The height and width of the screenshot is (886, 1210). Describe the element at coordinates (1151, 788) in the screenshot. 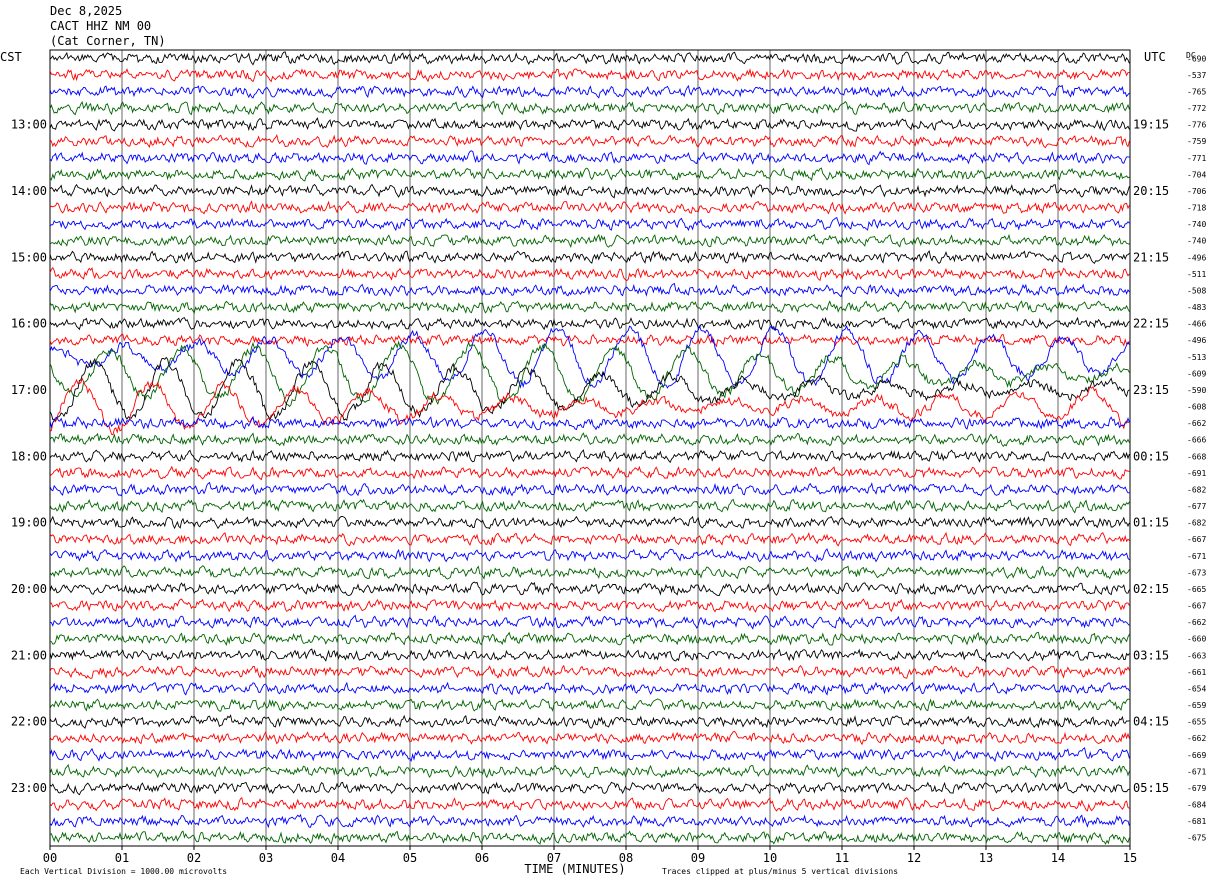

I see `right-hour-label: 05:15` at that location.